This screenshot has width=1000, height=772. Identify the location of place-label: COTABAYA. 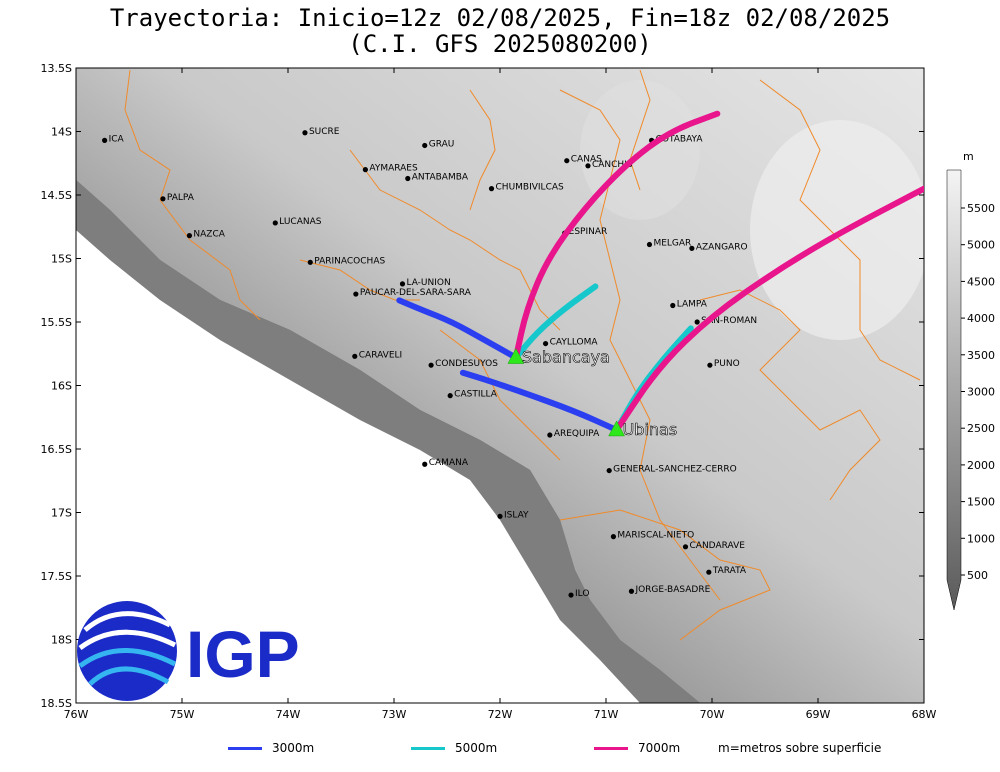
(680, 139).